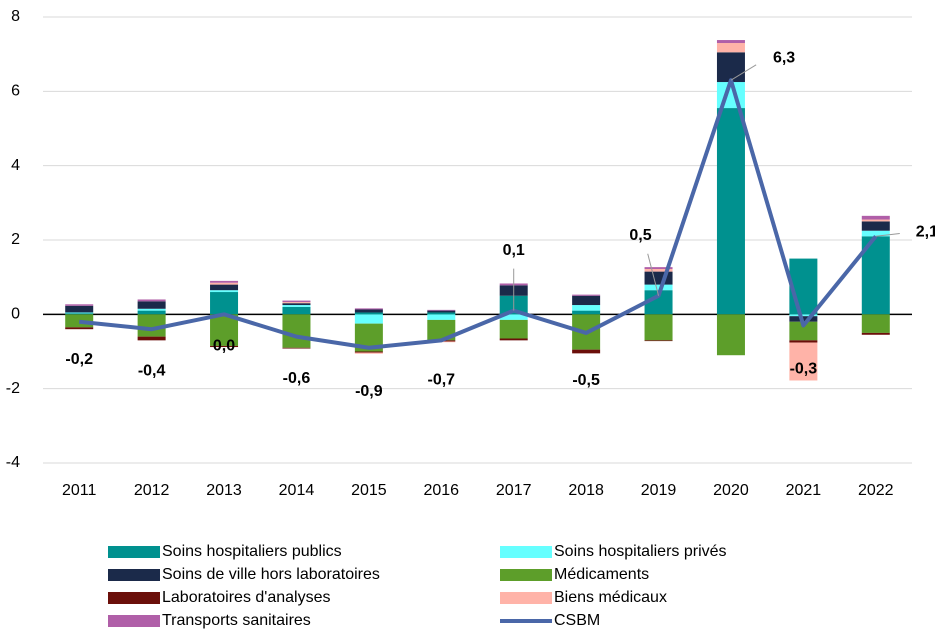  I want to click on y-tick-label: -4, so click(13, 462).